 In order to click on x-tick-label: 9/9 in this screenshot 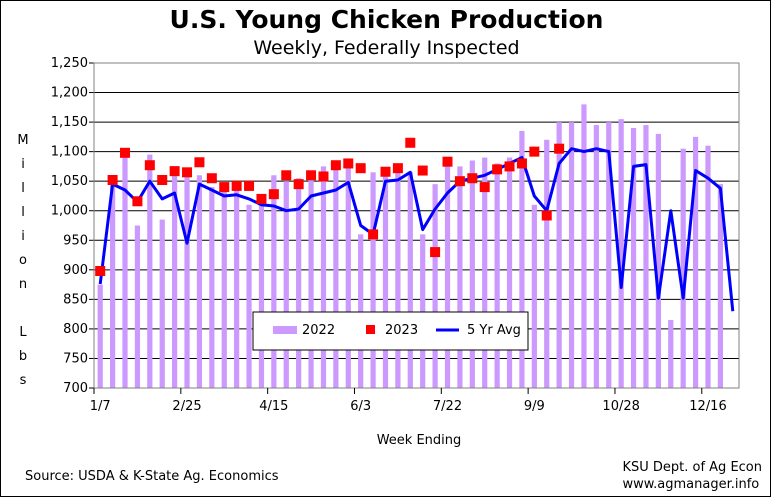, I will do `click(534, 406)`.